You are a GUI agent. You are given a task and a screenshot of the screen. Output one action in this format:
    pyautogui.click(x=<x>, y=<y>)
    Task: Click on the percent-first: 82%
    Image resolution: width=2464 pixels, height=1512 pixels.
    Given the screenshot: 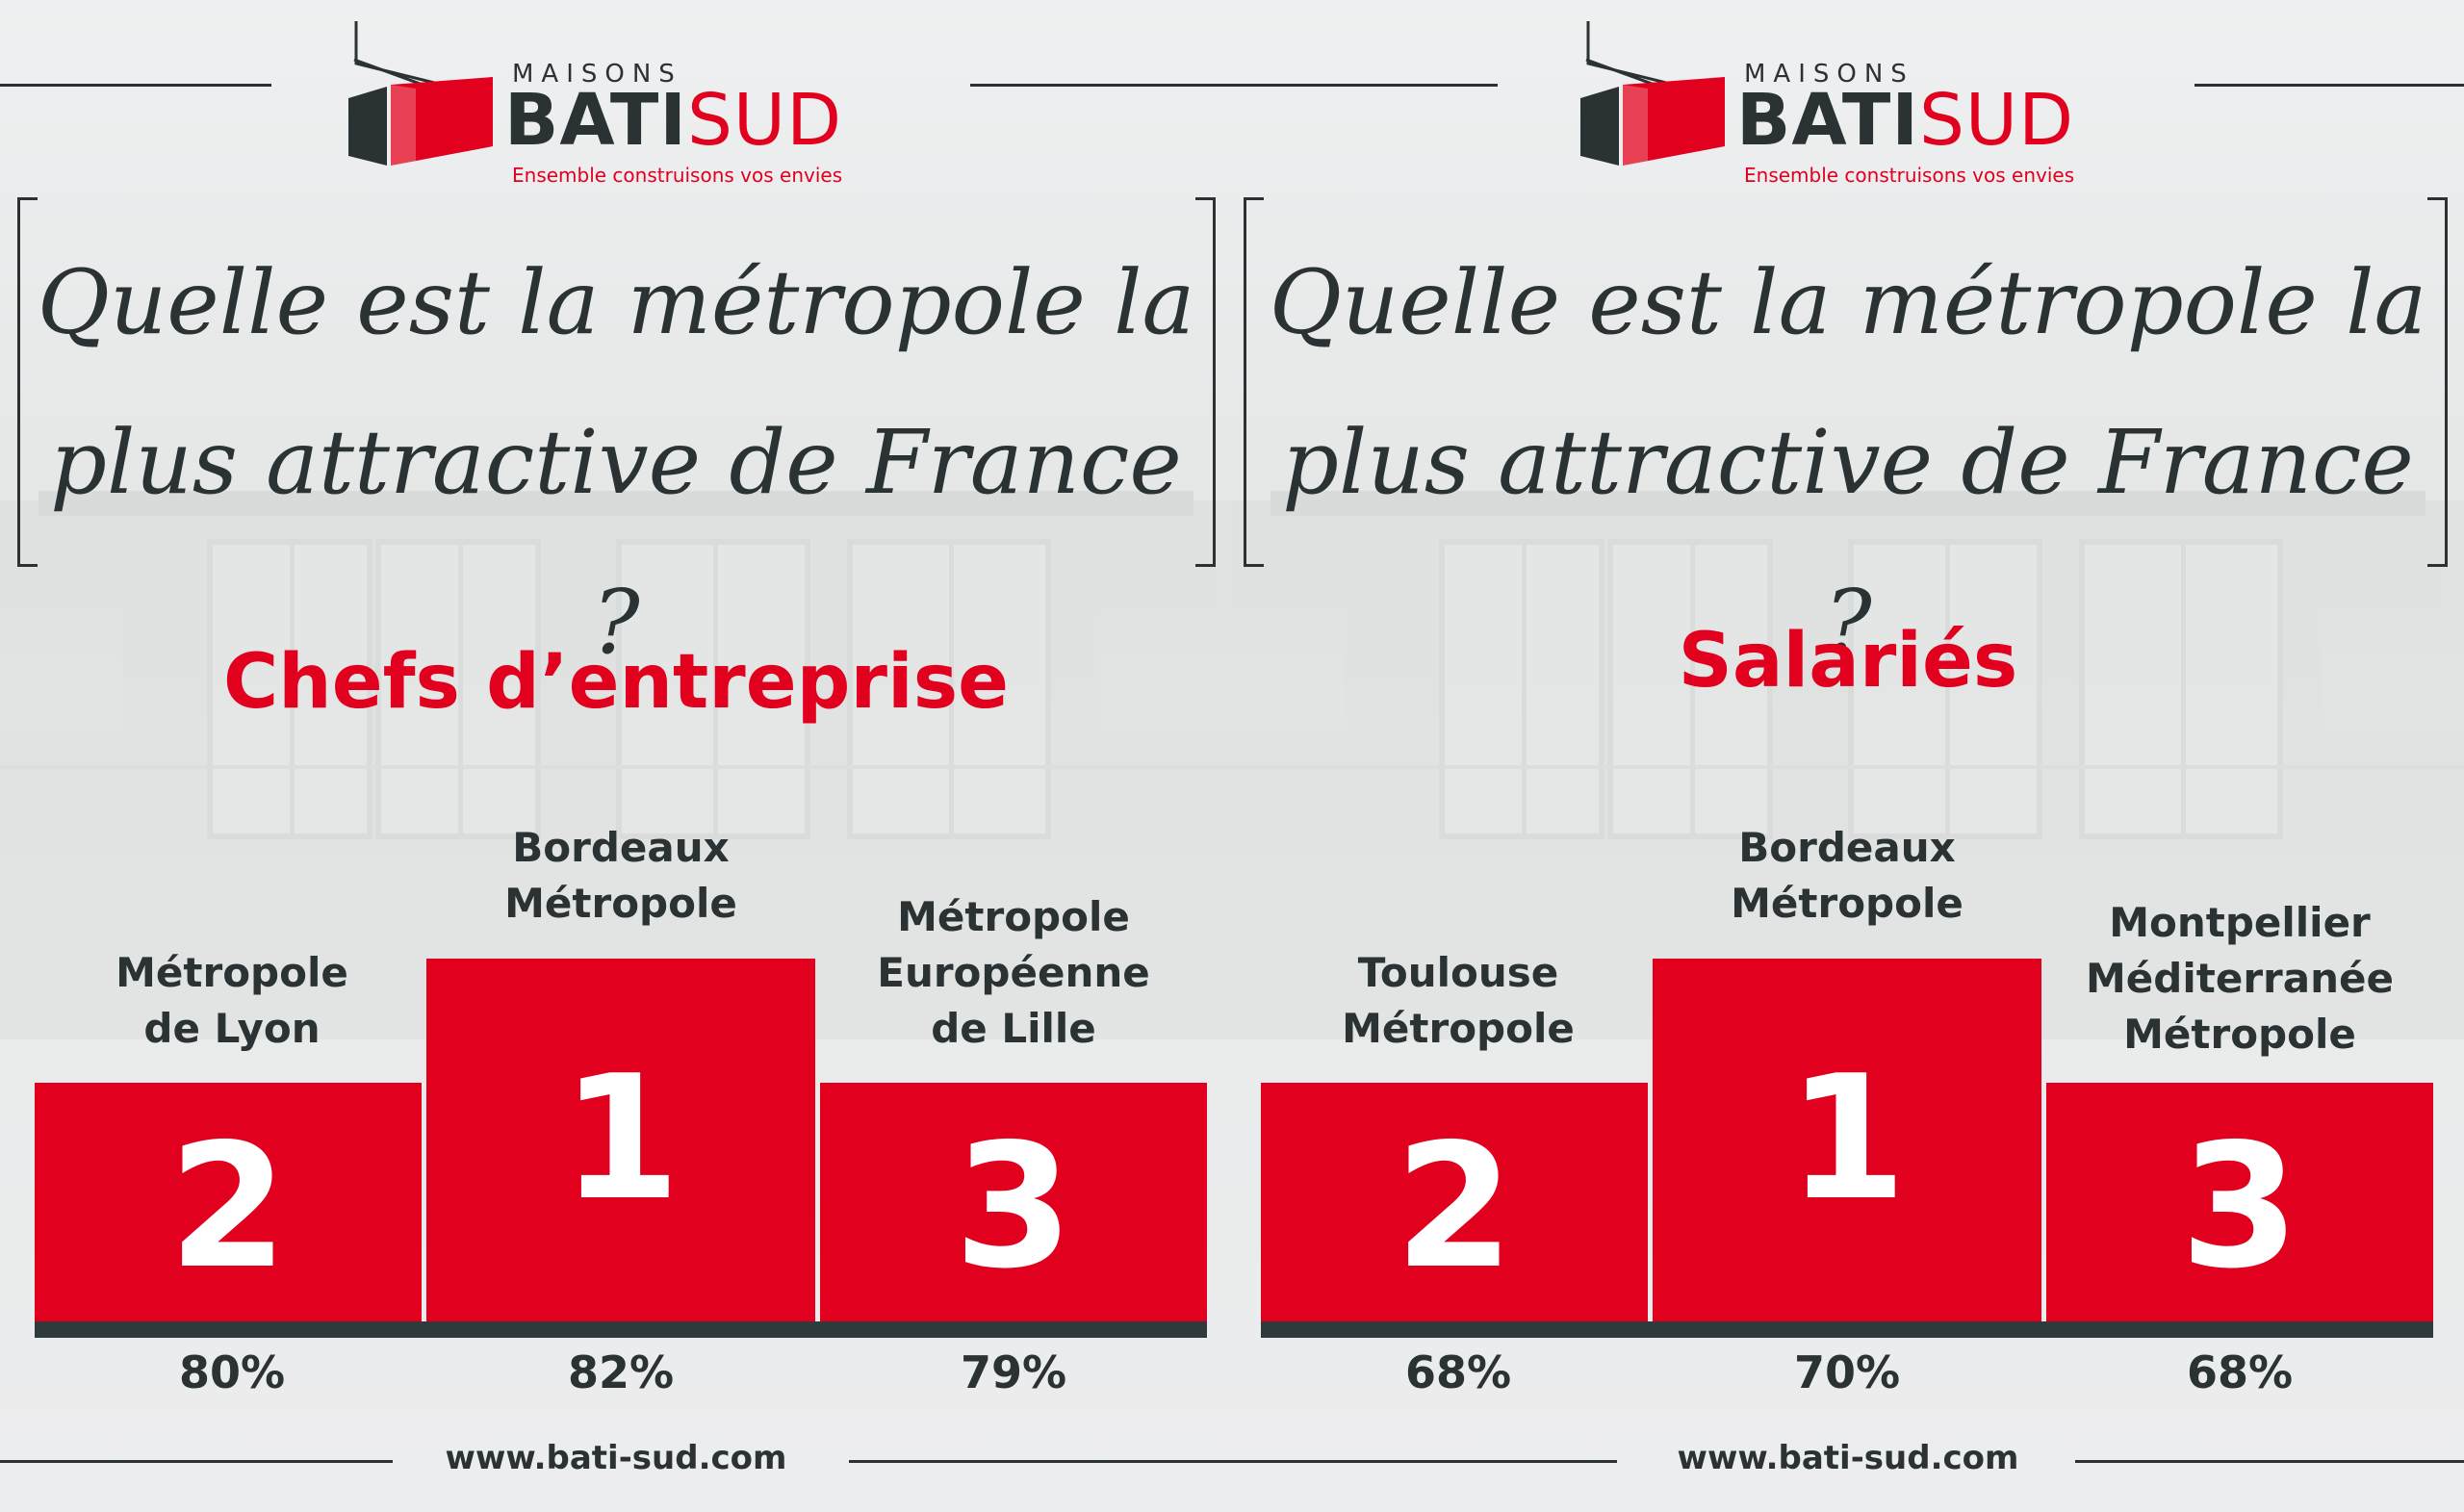 What is the action you would take?
    pyautogui.click(x=621, y=1372)
    